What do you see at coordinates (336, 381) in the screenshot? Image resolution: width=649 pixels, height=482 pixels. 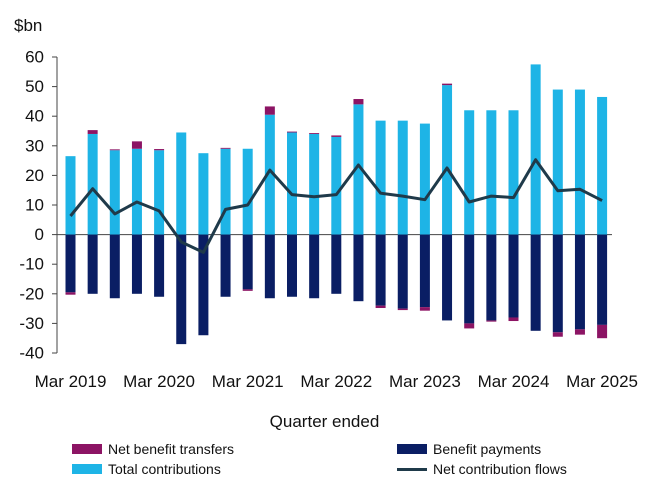 I see `x-tick-label: Mar 2022` at bounding box center [336, 381].